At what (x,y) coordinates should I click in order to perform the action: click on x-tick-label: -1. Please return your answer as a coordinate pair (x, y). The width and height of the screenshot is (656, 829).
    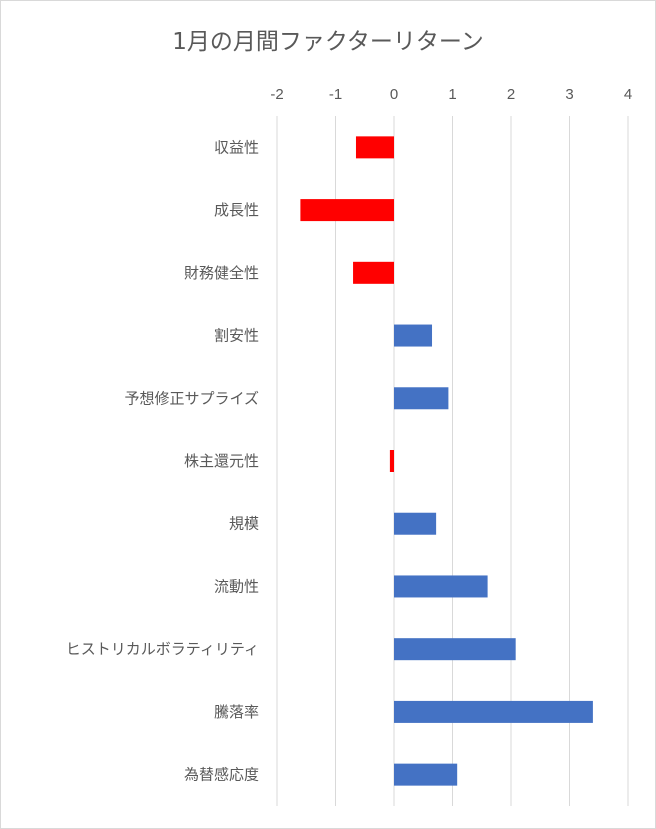
    Looking at the image, I should click on (335, 94).